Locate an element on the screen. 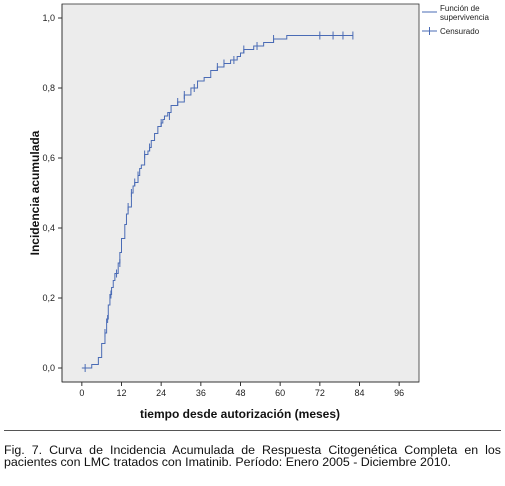  y-tick-label: 1,0 is located at coordinates (48, 18).